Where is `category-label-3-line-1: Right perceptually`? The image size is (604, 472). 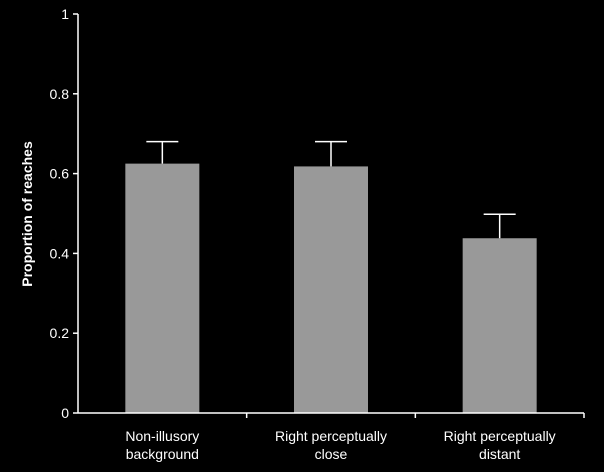 category-label-3-line-1: Right perceptually is located at coordinates (500, 436).